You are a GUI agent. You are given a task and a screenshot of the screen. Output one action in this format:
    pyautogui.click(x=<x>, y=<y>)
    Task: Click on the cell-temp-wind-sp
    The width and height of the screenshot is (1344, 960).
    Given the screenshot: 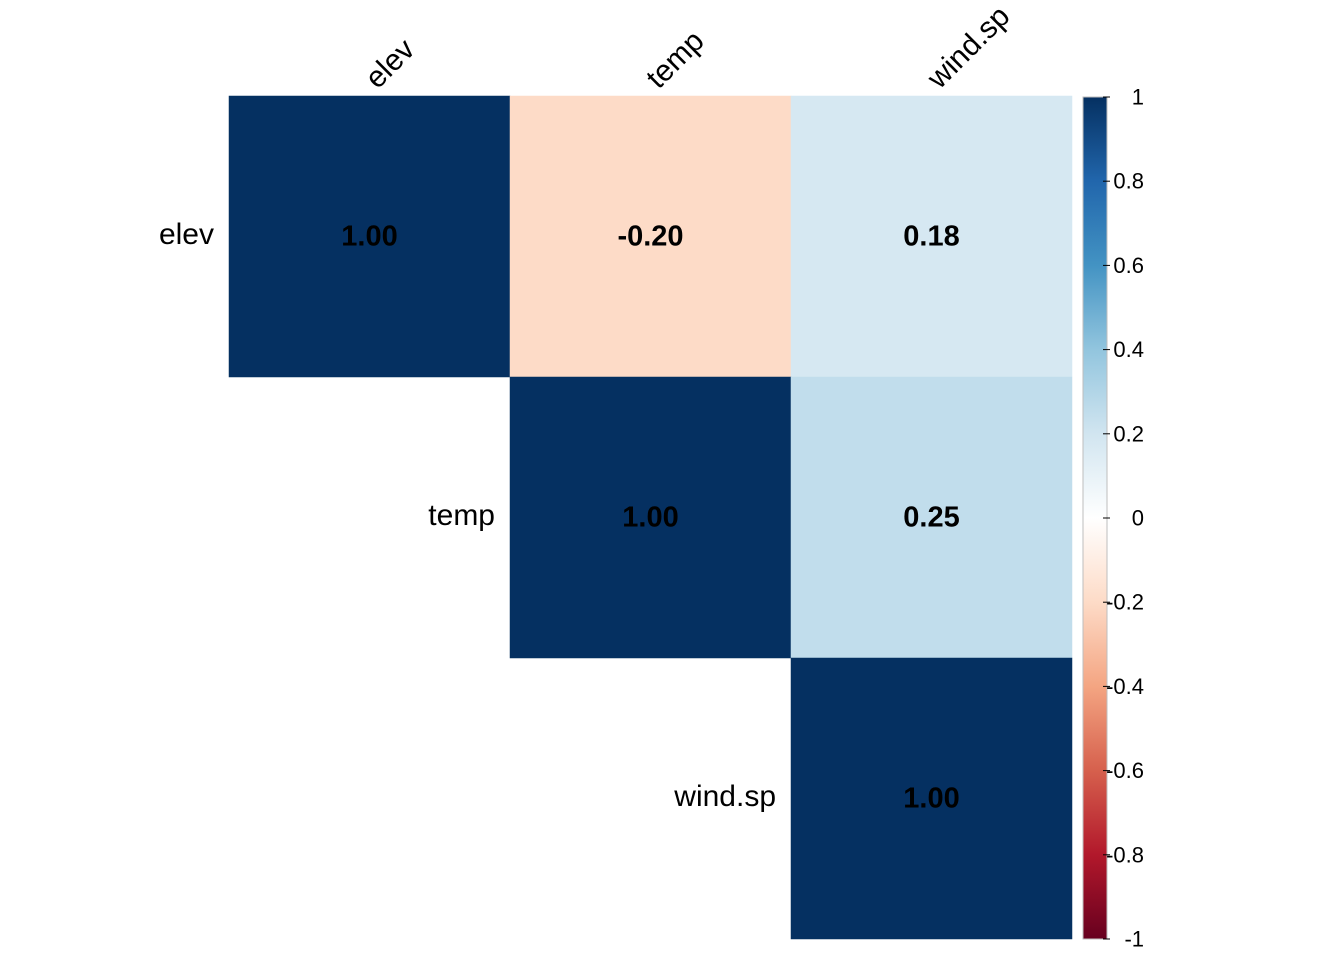 What is the action you would take?
    pyautogui.click(x=931, y=517)
    